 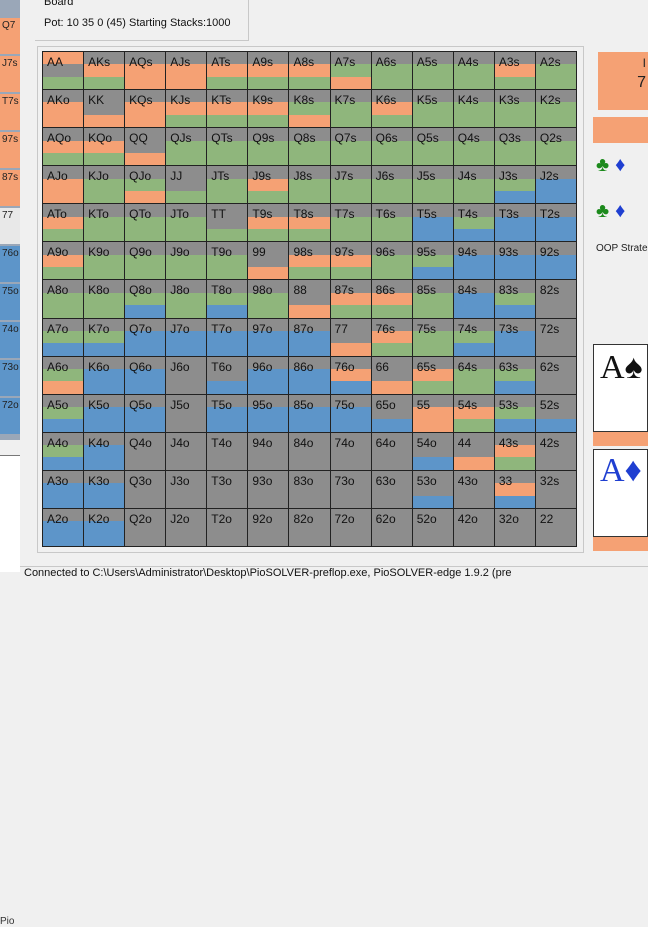 I want to click on hand-cell-a3s: A3s, so click(x=514, y=71).